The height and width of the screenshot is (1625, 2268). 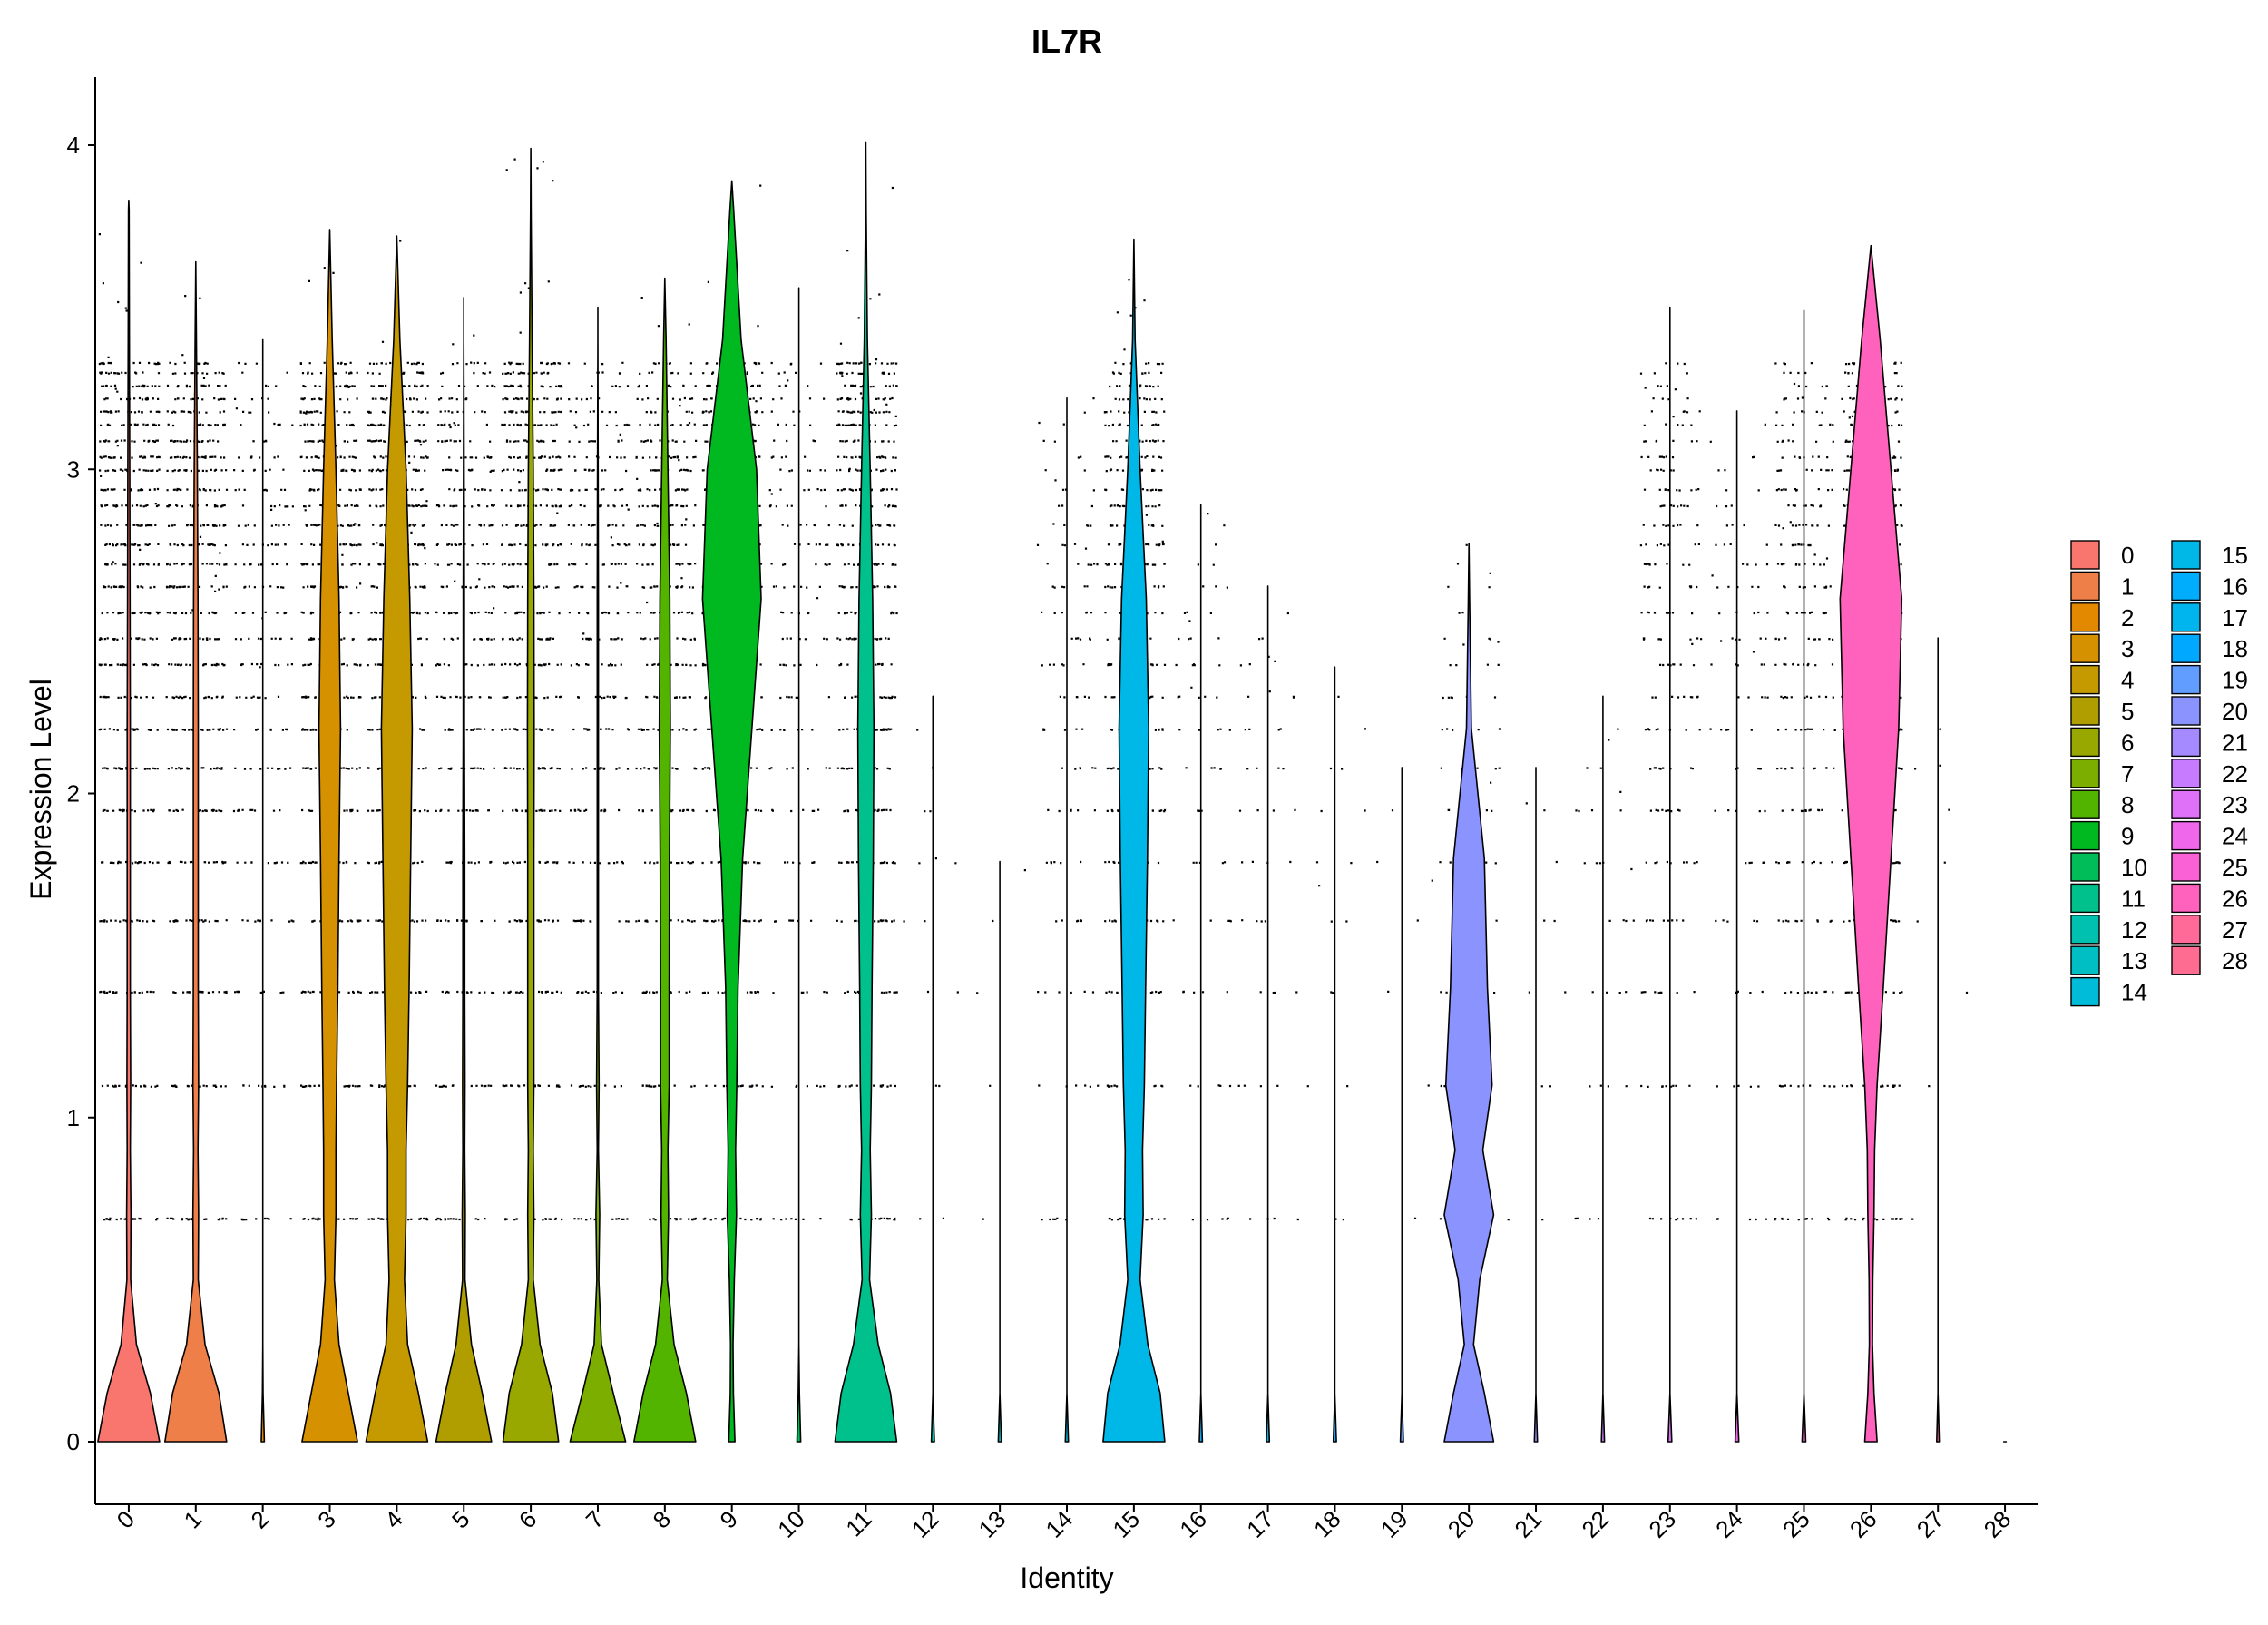 I want to click on x-tick-label-3: 3, so click(x=326, y=1519).